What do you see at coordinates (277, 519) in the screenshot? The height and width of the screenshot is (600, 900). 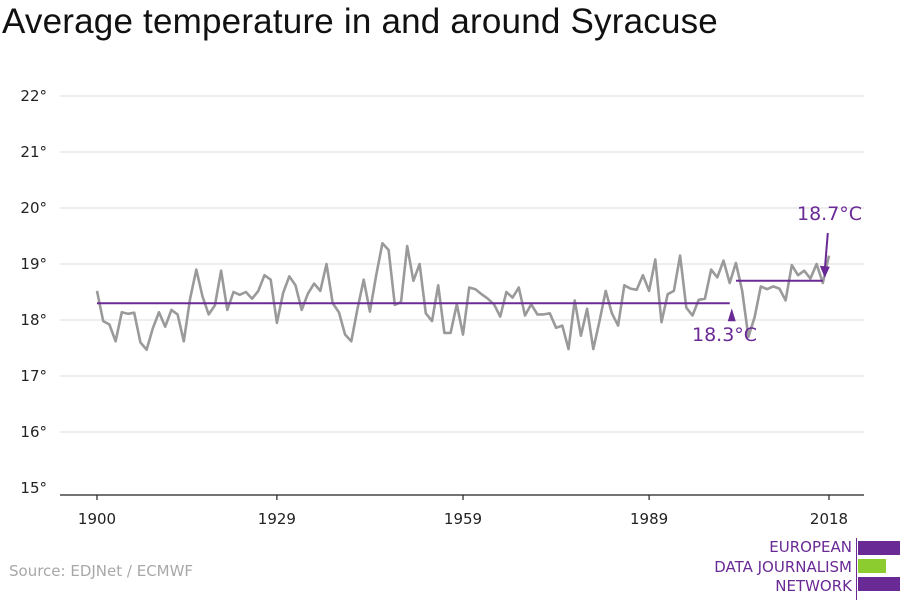 I see `x-tick-label-1929: 1929` at bounding box center [277, 519].